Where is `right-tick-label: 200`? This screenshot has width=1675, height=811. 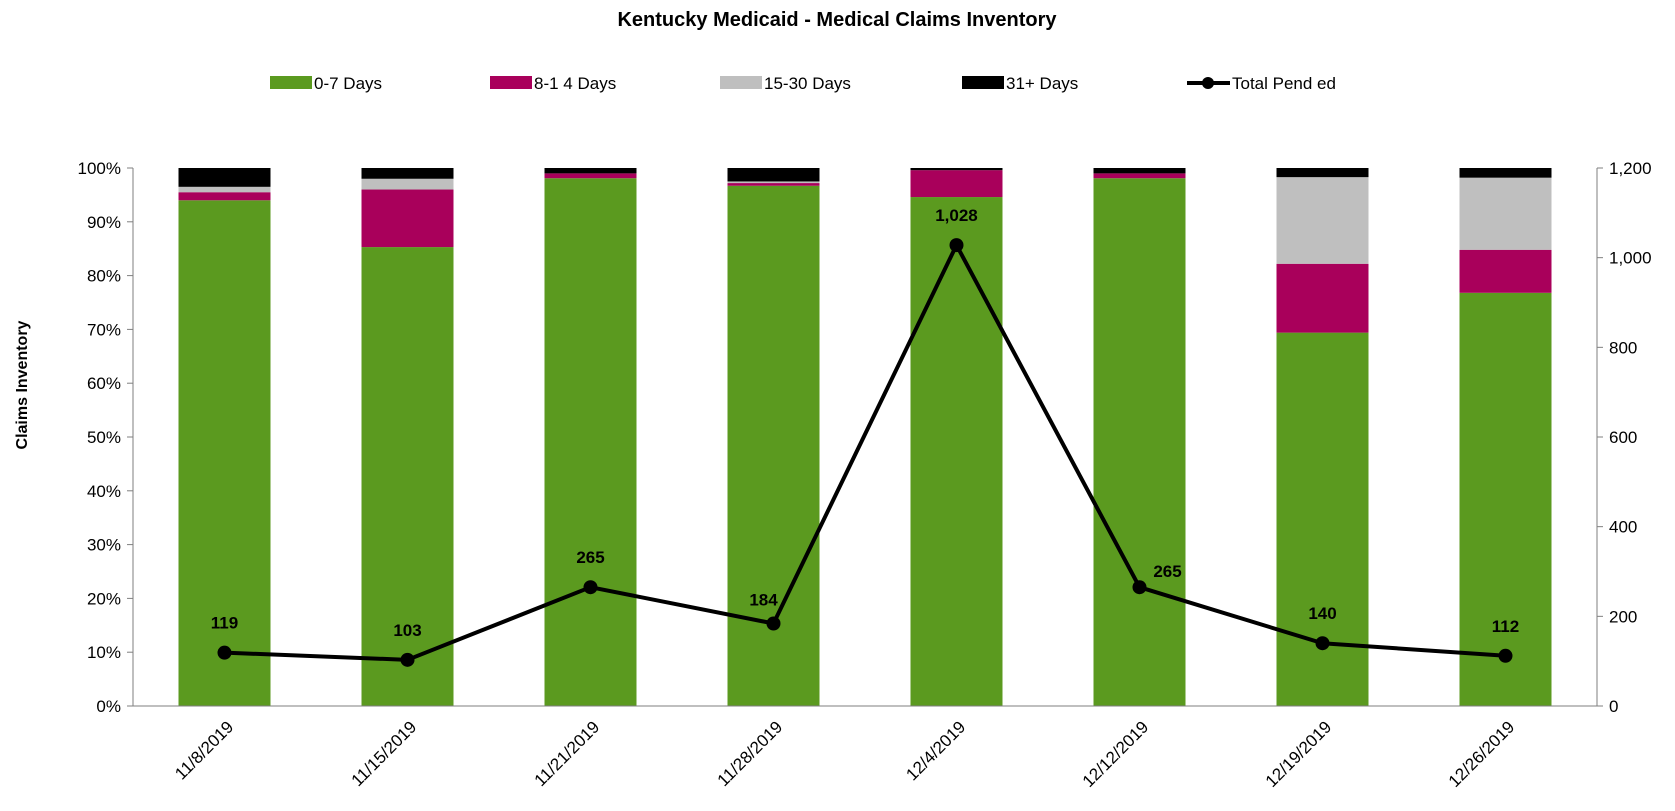
right-tick-label: 200 is located at coordinates (1623, 616).